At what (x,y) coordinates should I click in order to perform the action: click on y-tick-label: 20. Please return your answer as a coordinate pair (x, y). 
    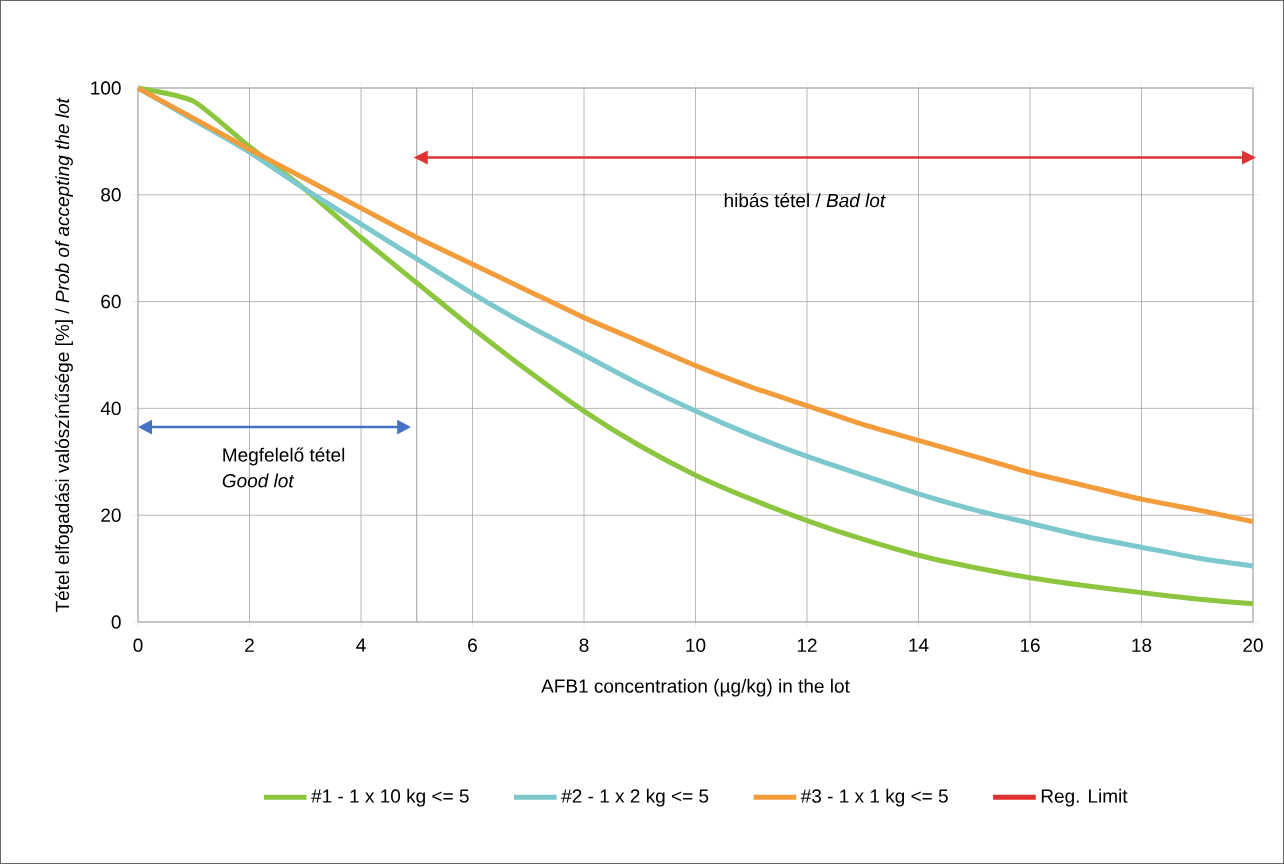
    Looking at the image, I should click on (111, 515).